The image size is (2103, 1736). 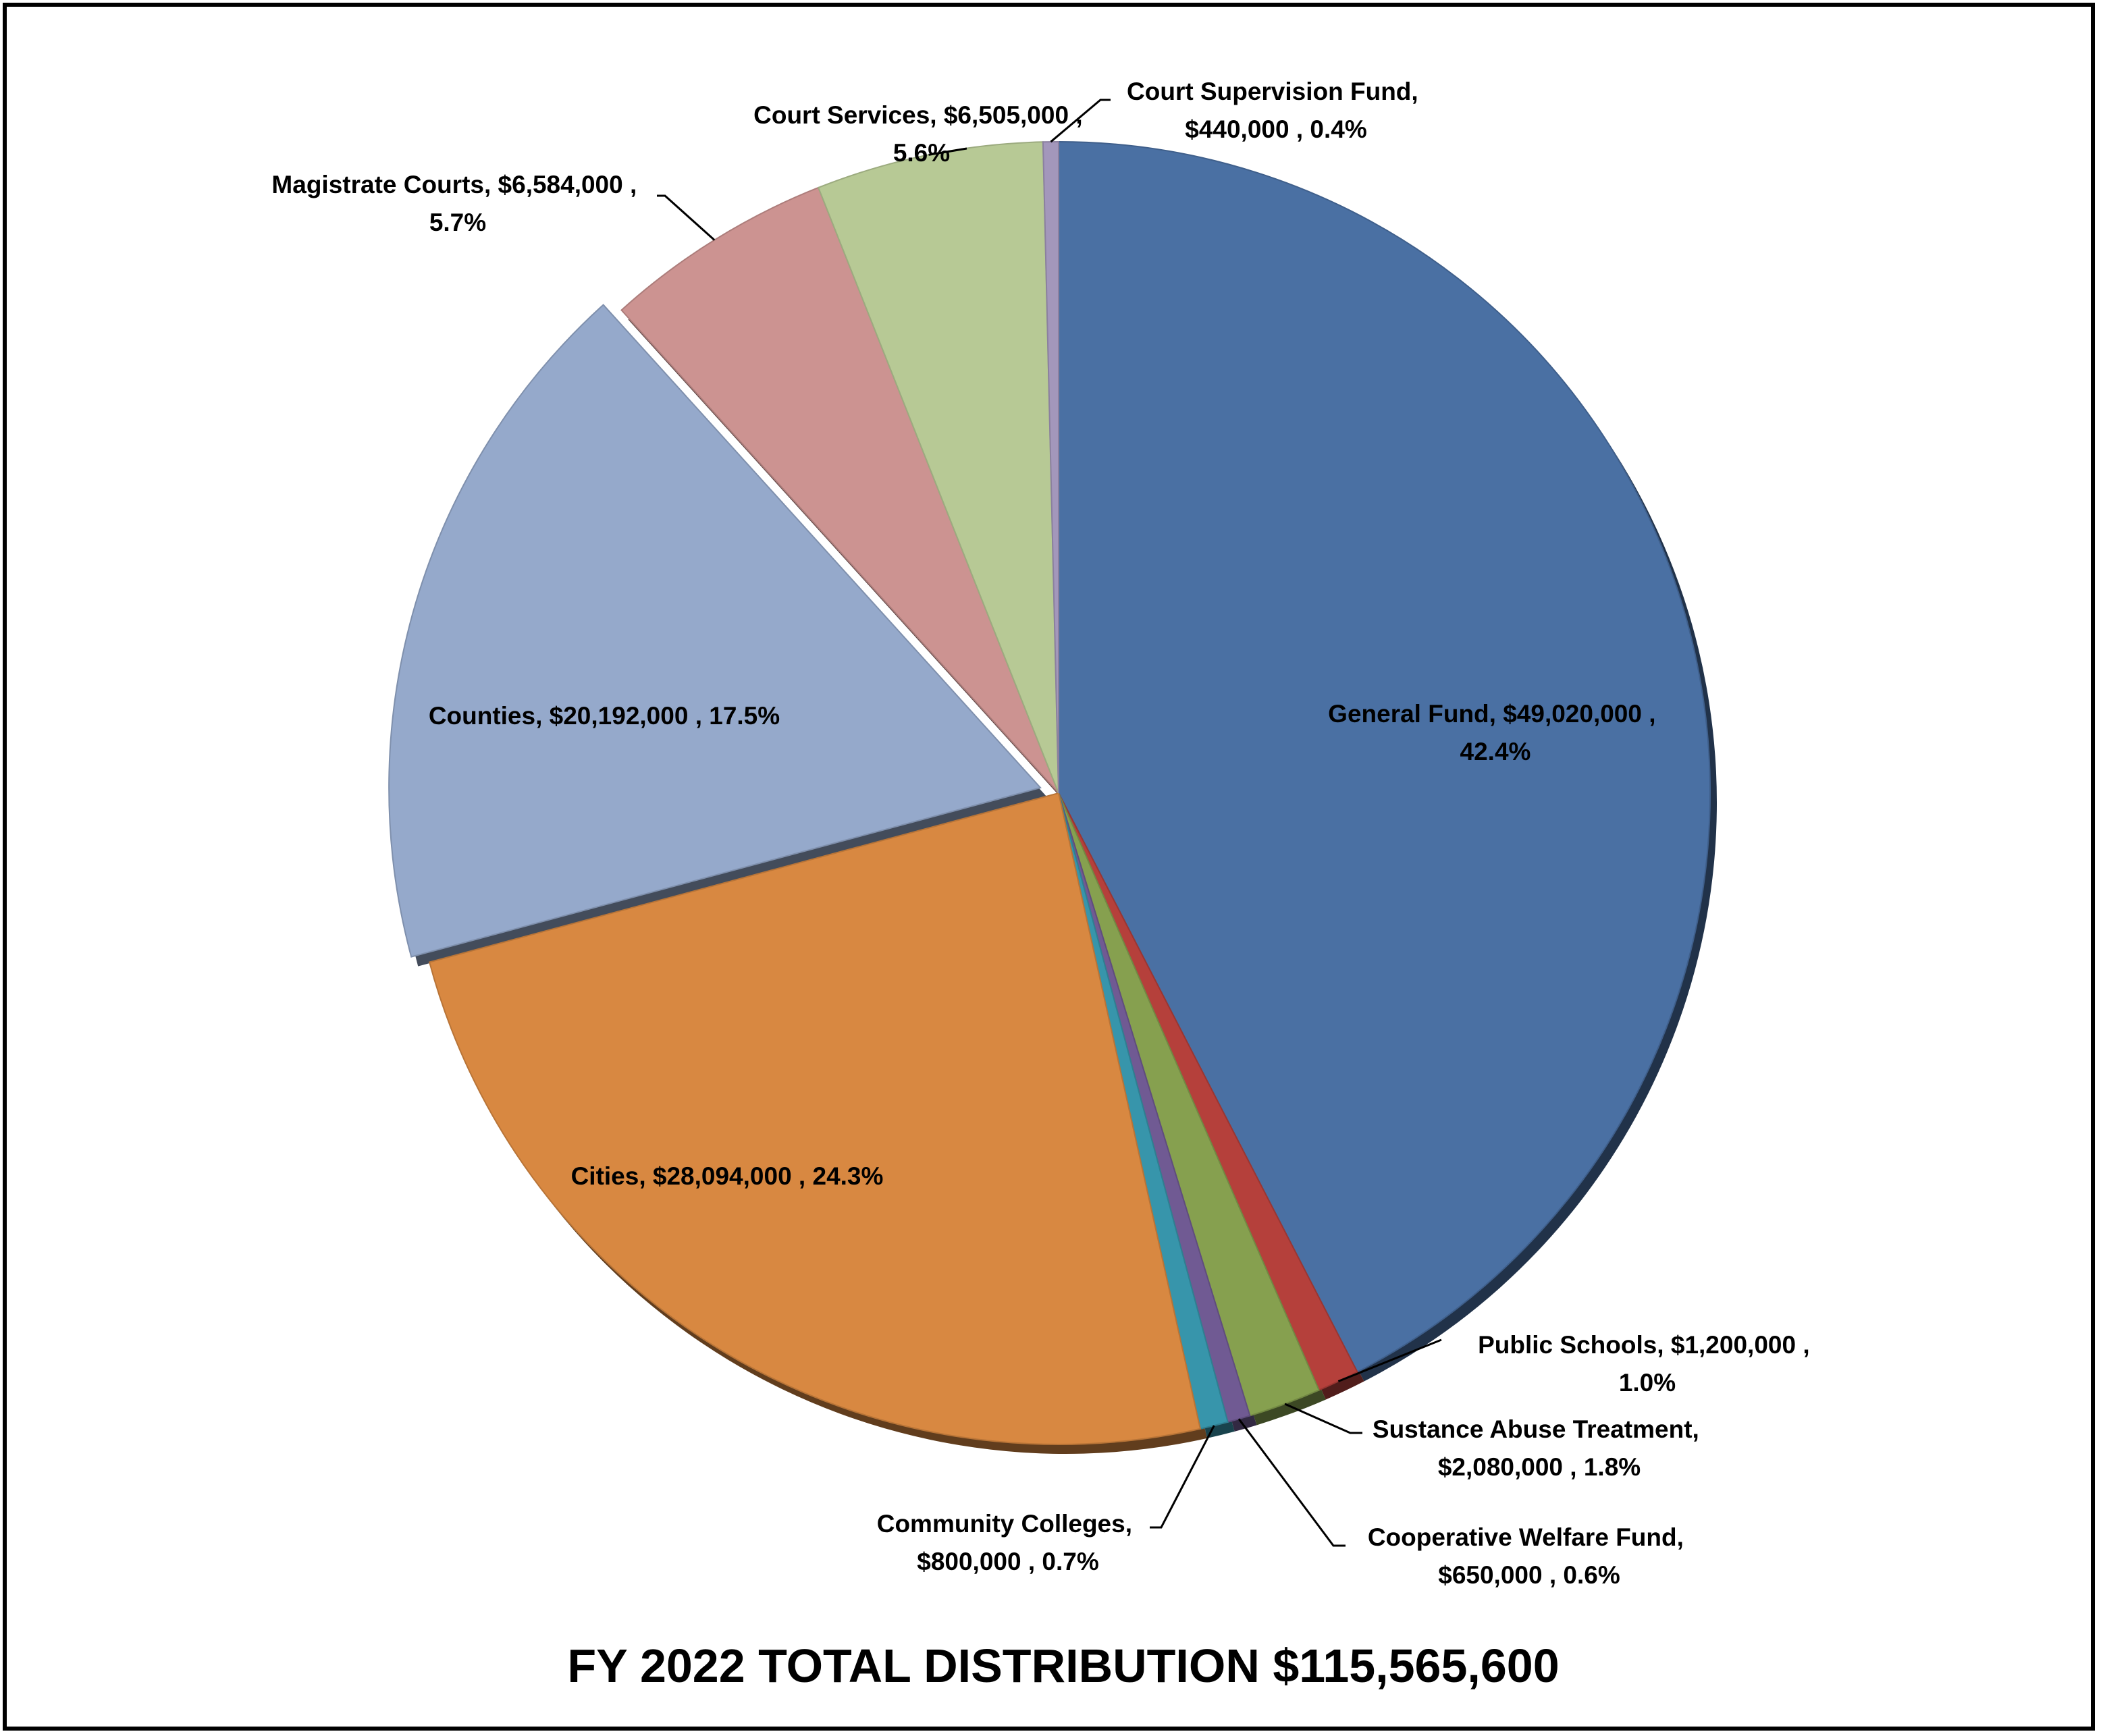 What do you see at coordinates (604, 716) in the screenshot?
I see `label-counties: Counties, $20,192,000 , 17.5%` at bounding box center [604, 716].